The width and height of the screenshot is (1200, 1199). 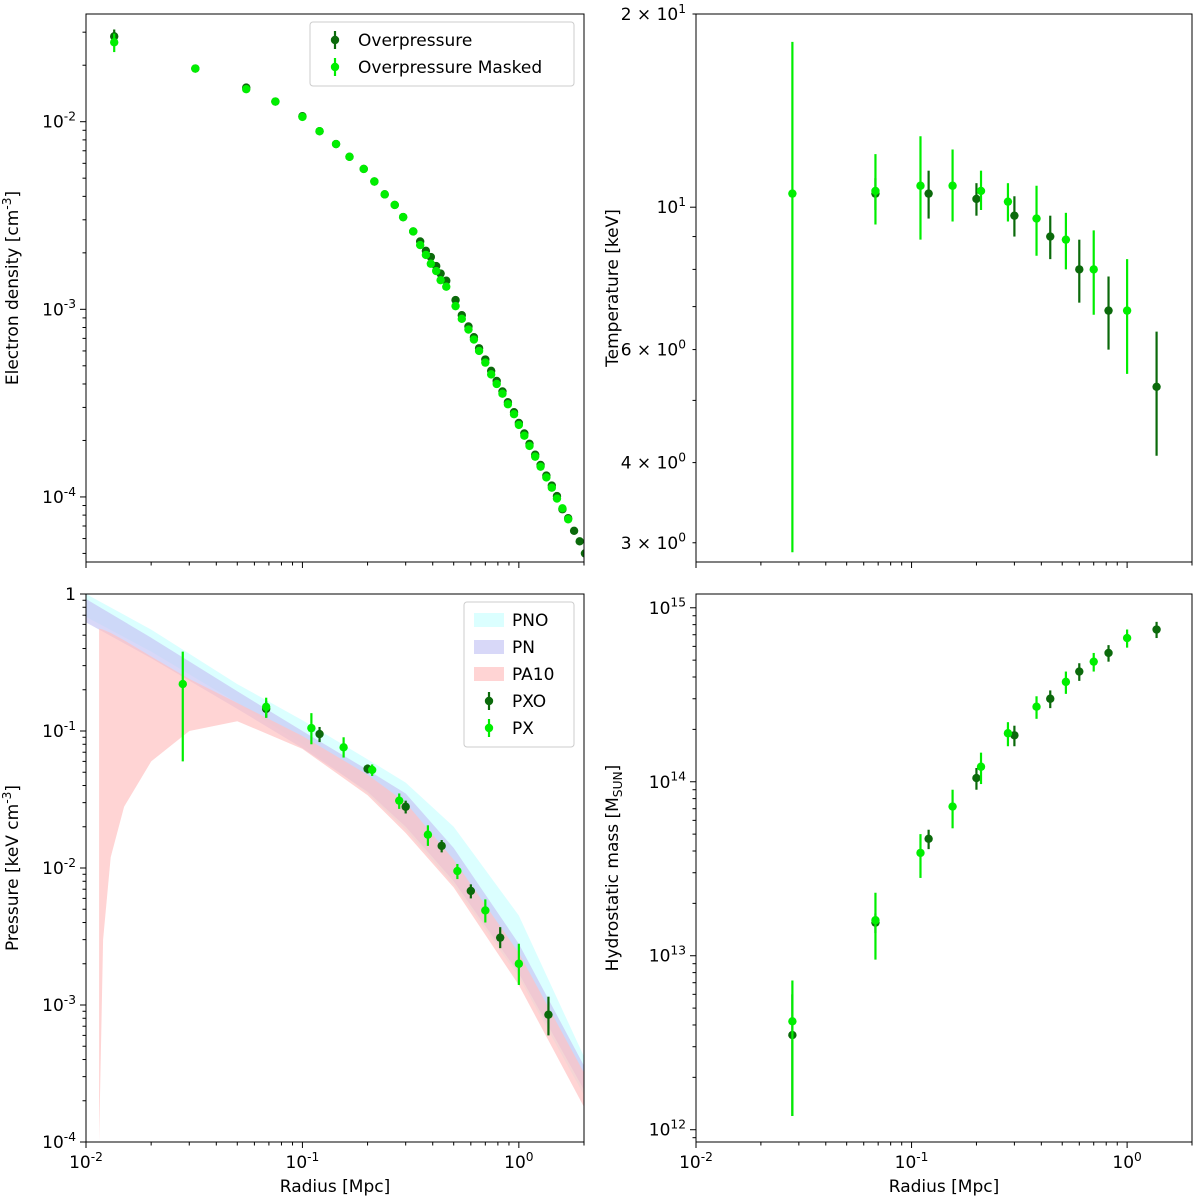 I want to click on y-tick-label: 6 × 100, so click(x=653, y=348).